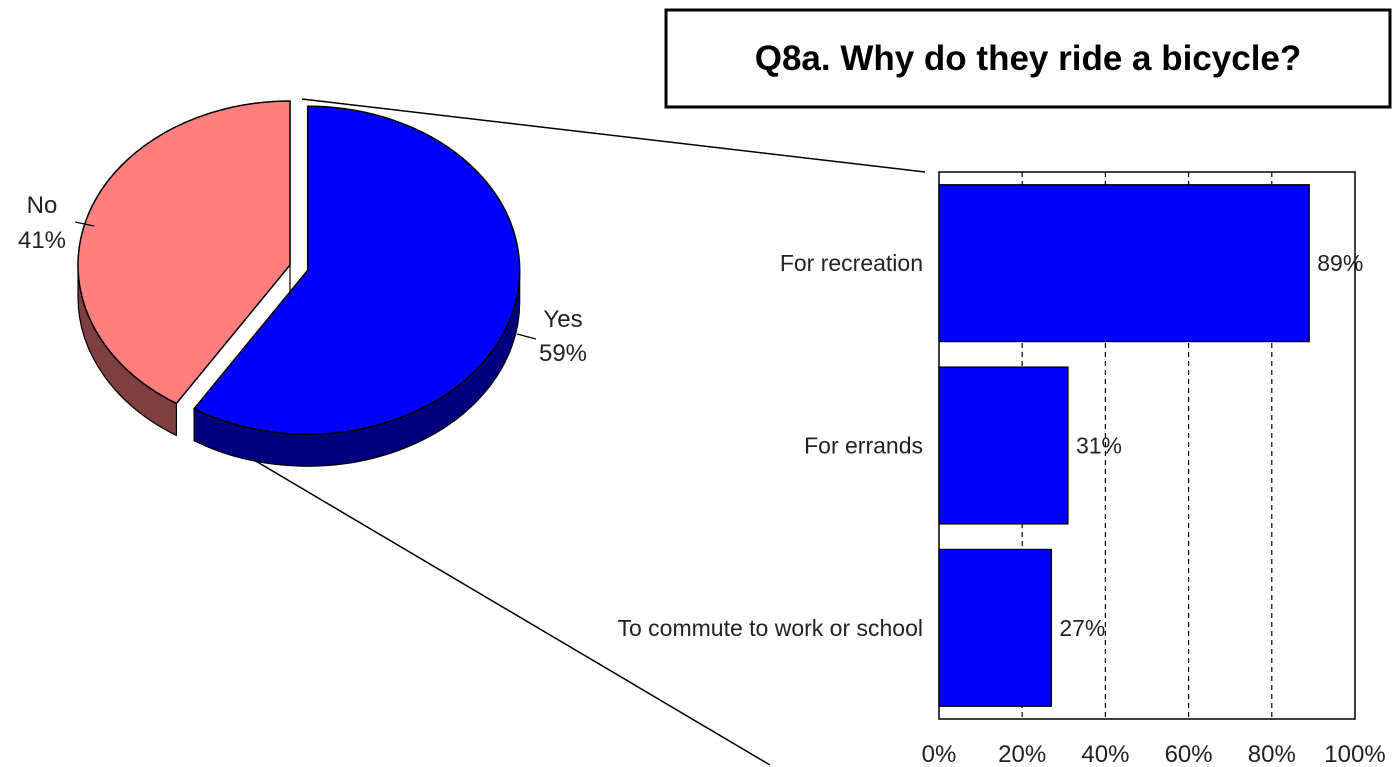 Image resolution: width=1397 pixels, height=767 pixels. What do you see at coordinates (1099, 446) in the screenshot?
I see `value-label-for-errands: 31%` at bounding box center [1099, 446].